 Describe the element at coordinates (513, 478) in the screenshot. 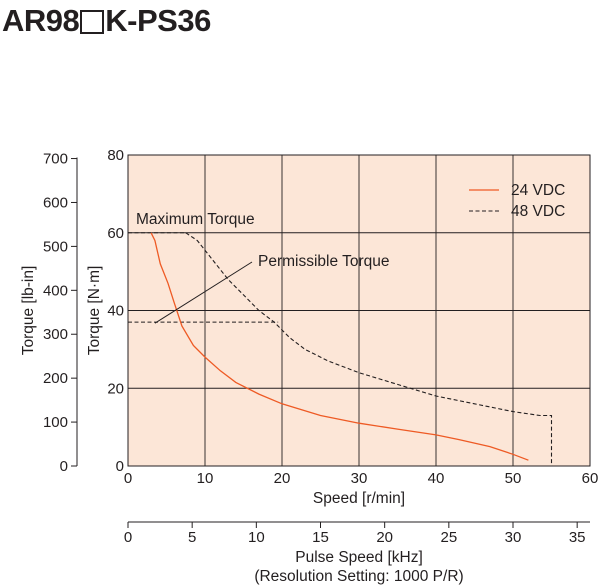

I see `x-tick-label: 50` at that location.